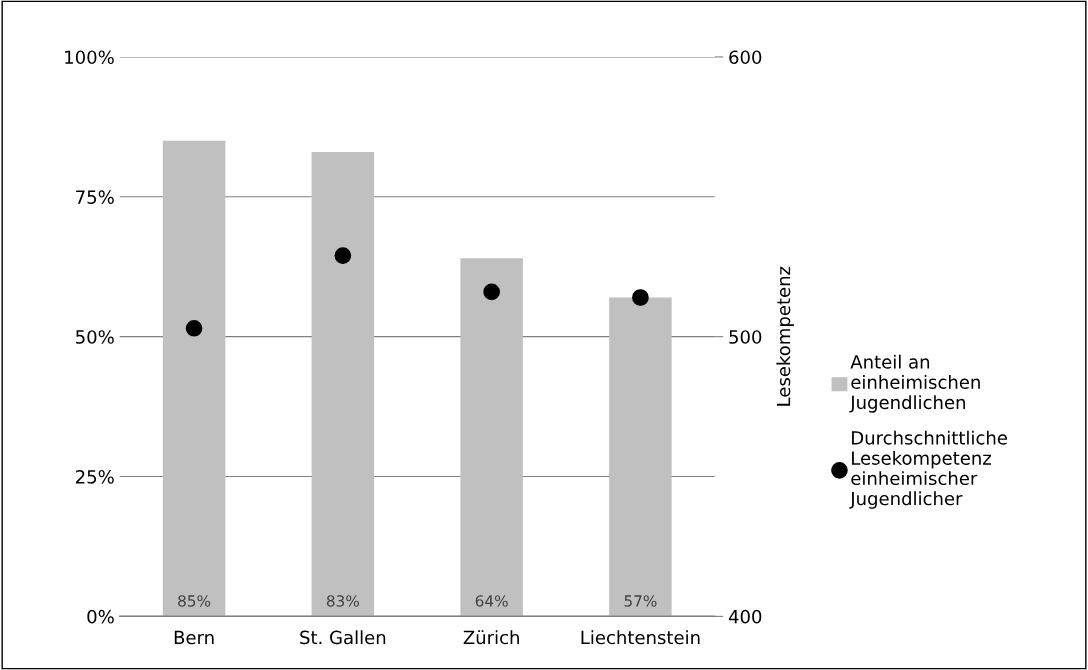 Image resolution: width=1088 pixels, height=670 pixels. Describe the element at coordinates (928, 469) in the screenshot. I see `legend-label: Durchschnittliche Lesekompetenz einheimischer Jugendlicher` at that location.